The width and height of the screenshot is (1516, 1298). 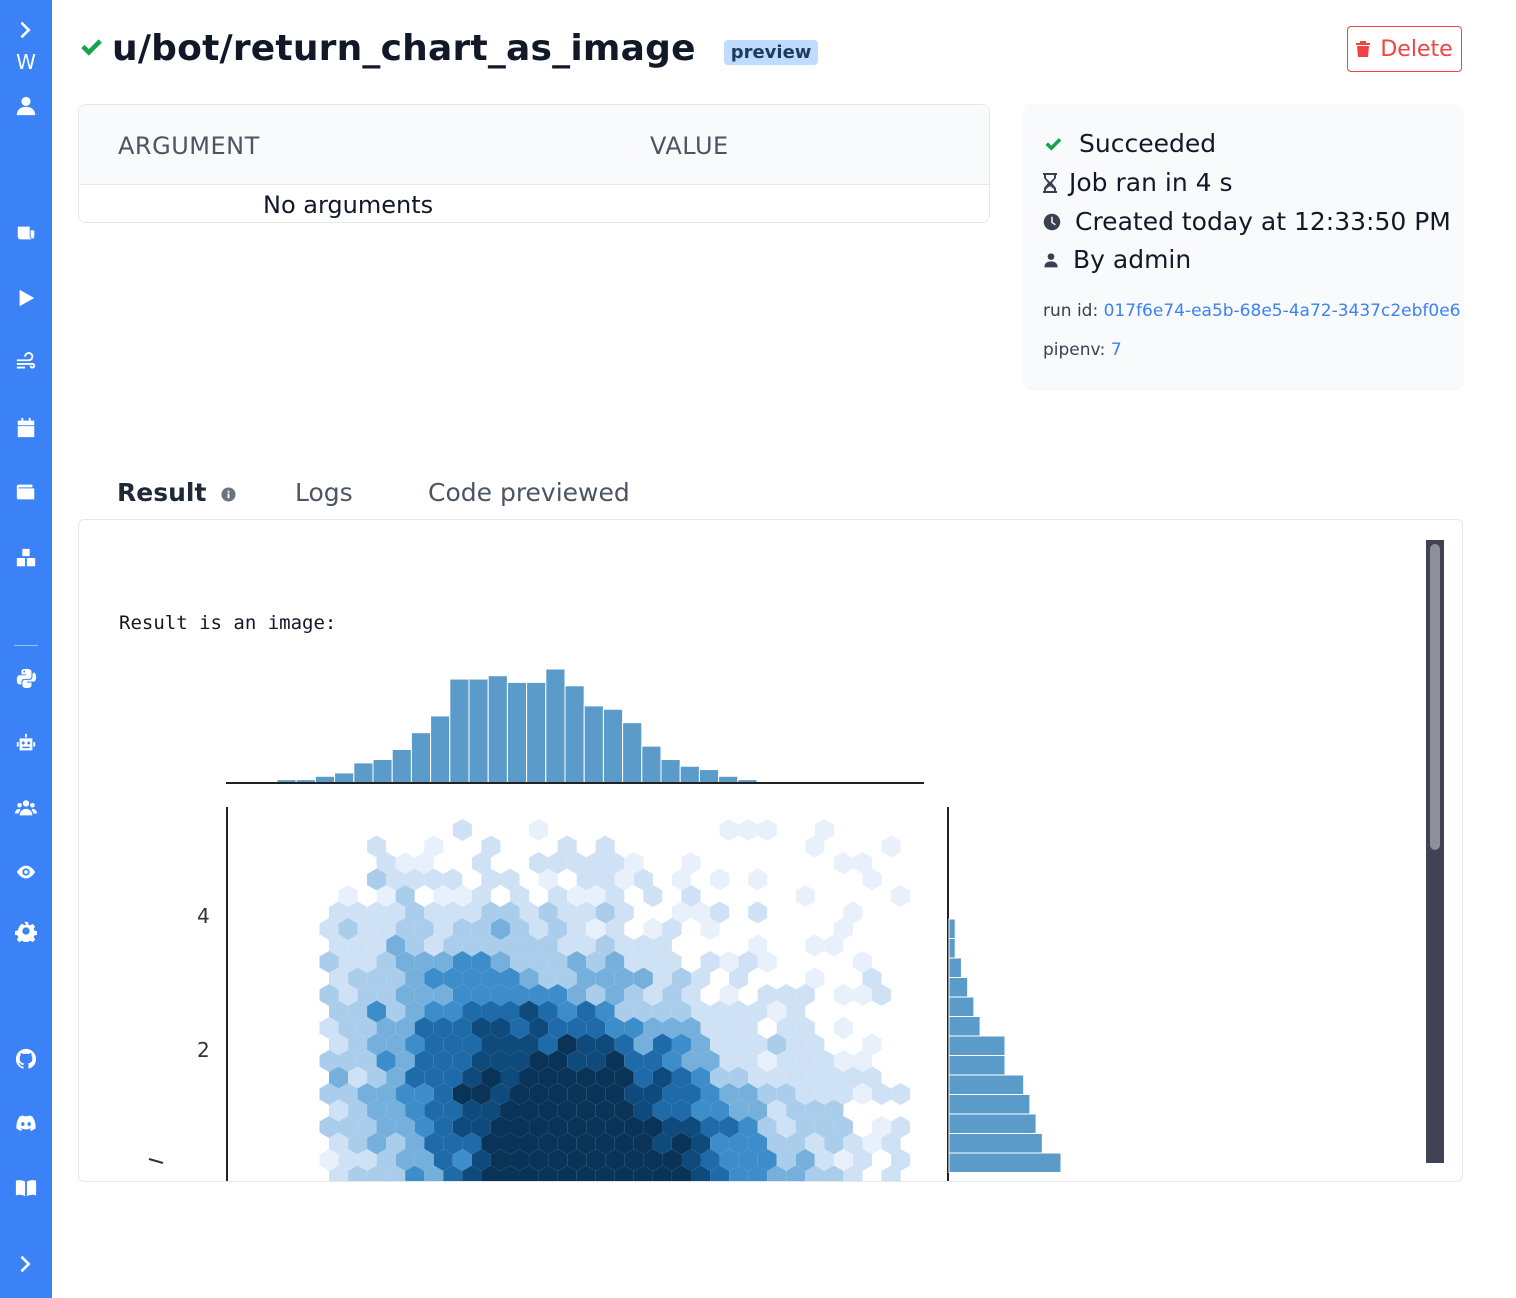 What do you see at coordinates (26, 1264) in the screenshot?
I see `collapse-icon` at bounding box center [26, 1264].